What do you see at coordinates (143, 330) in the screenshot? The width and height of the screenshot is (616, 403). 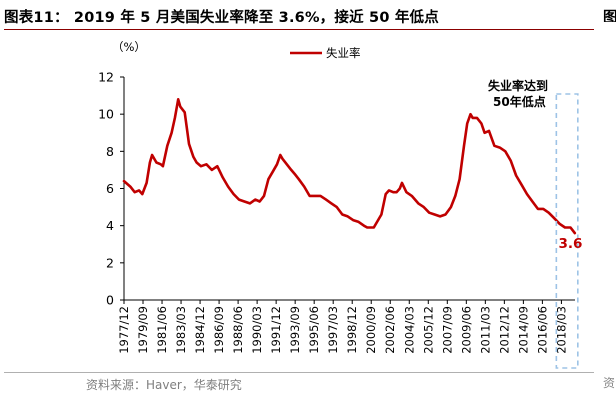 I see `x-tick-label: 1979/09` at bounding box center [143, 330].